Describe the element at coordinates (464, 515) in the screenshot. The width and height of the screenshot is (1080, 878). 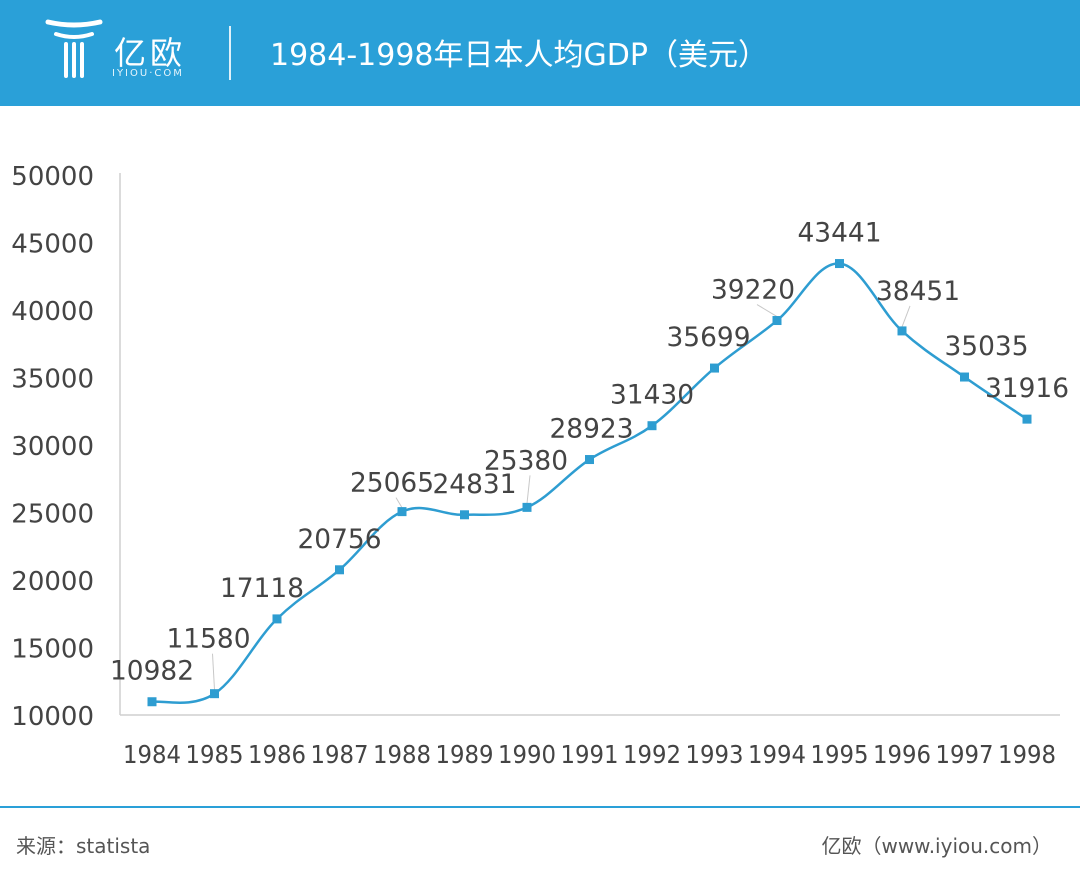
I see `data-point-1989` at that location.